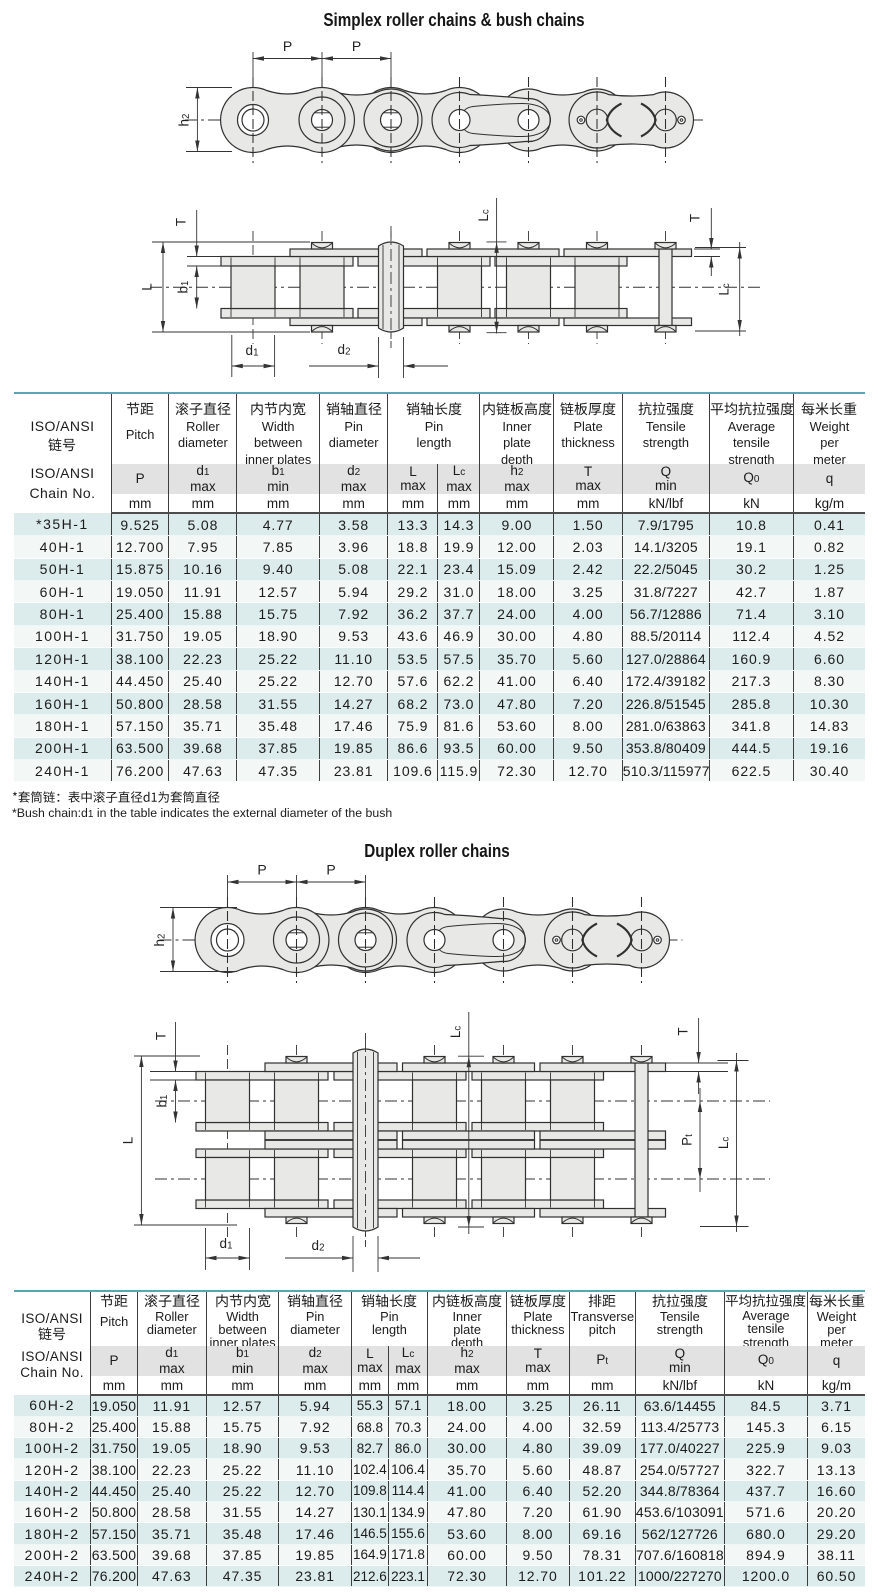 This screenshot has height=1595, width=884. I want to click on svg-text: Pt, so click(688, 1140).